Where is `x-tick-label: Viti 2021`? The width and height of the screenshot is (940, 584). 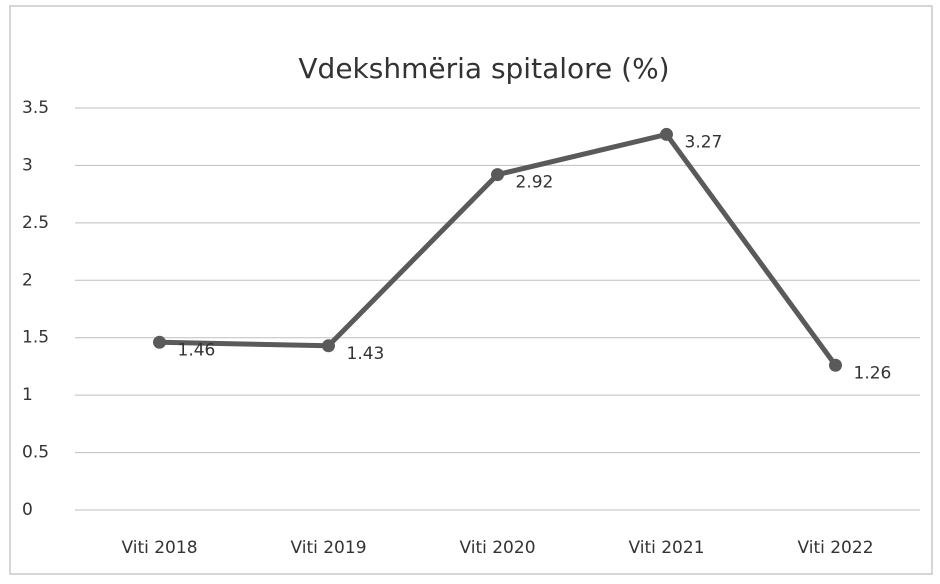
x-tick-label: Viti 2021 is located at coordinates (666, 548).